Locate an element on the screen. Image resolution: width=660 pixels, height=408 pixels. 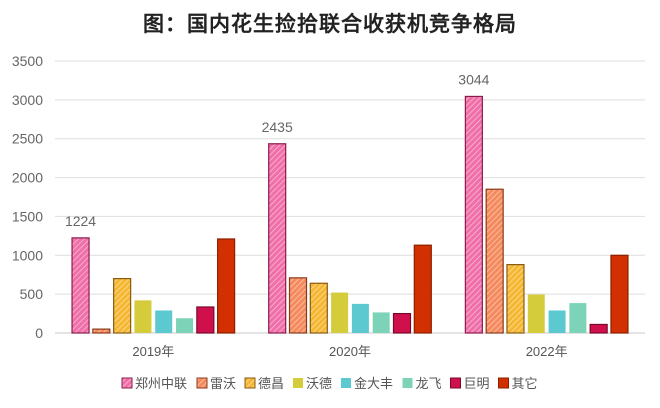
y-tick-label: 3500 is located at coordinates (27, 61).